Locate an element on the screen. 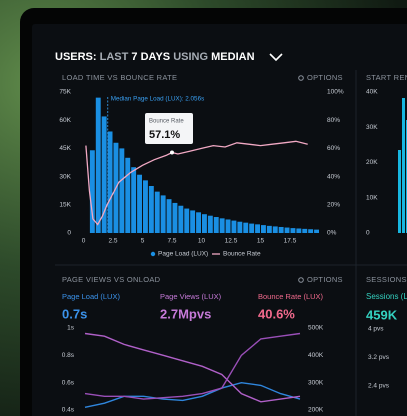 The width and height of the screenshot is (407, 416). metric-label: Page Load (LUX) is located at coordinates (91, 296).